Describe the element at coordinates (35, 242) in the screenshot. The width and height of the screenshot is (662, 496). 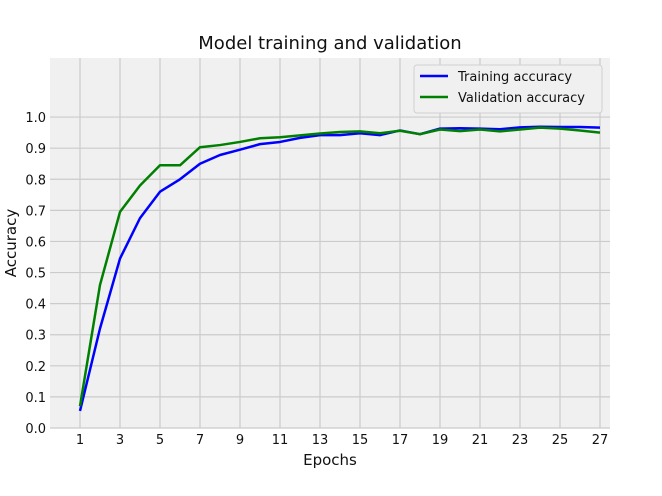
I see `y-tick-label: 0.6` at that location.